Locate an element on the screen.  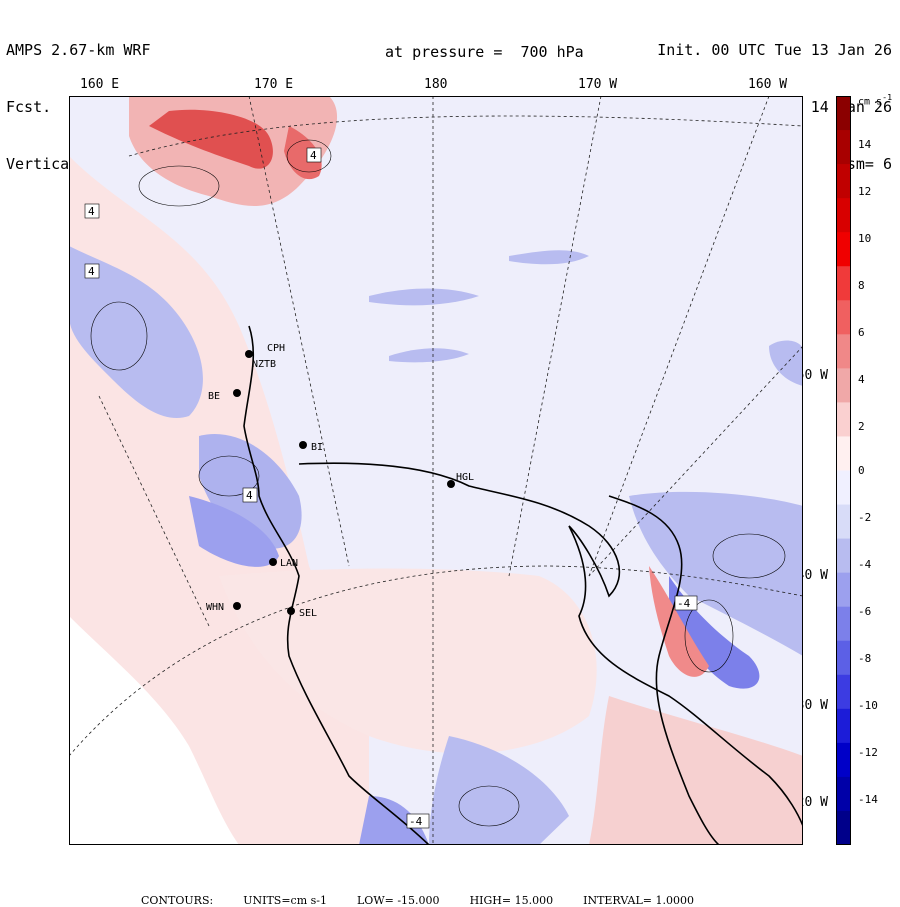
blue-zone-south is located at coordinates (499, 790).